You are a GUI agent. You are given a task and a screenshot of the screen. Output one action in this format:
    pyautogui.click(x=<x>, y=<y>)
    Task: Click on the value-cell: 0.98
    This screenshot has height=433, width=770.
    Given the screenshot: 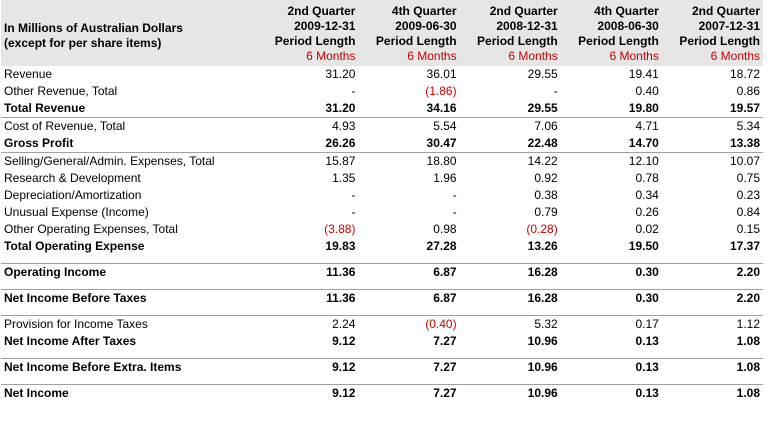 What is the action you would take?
    pyautogui.click(x=445, y=229)
    